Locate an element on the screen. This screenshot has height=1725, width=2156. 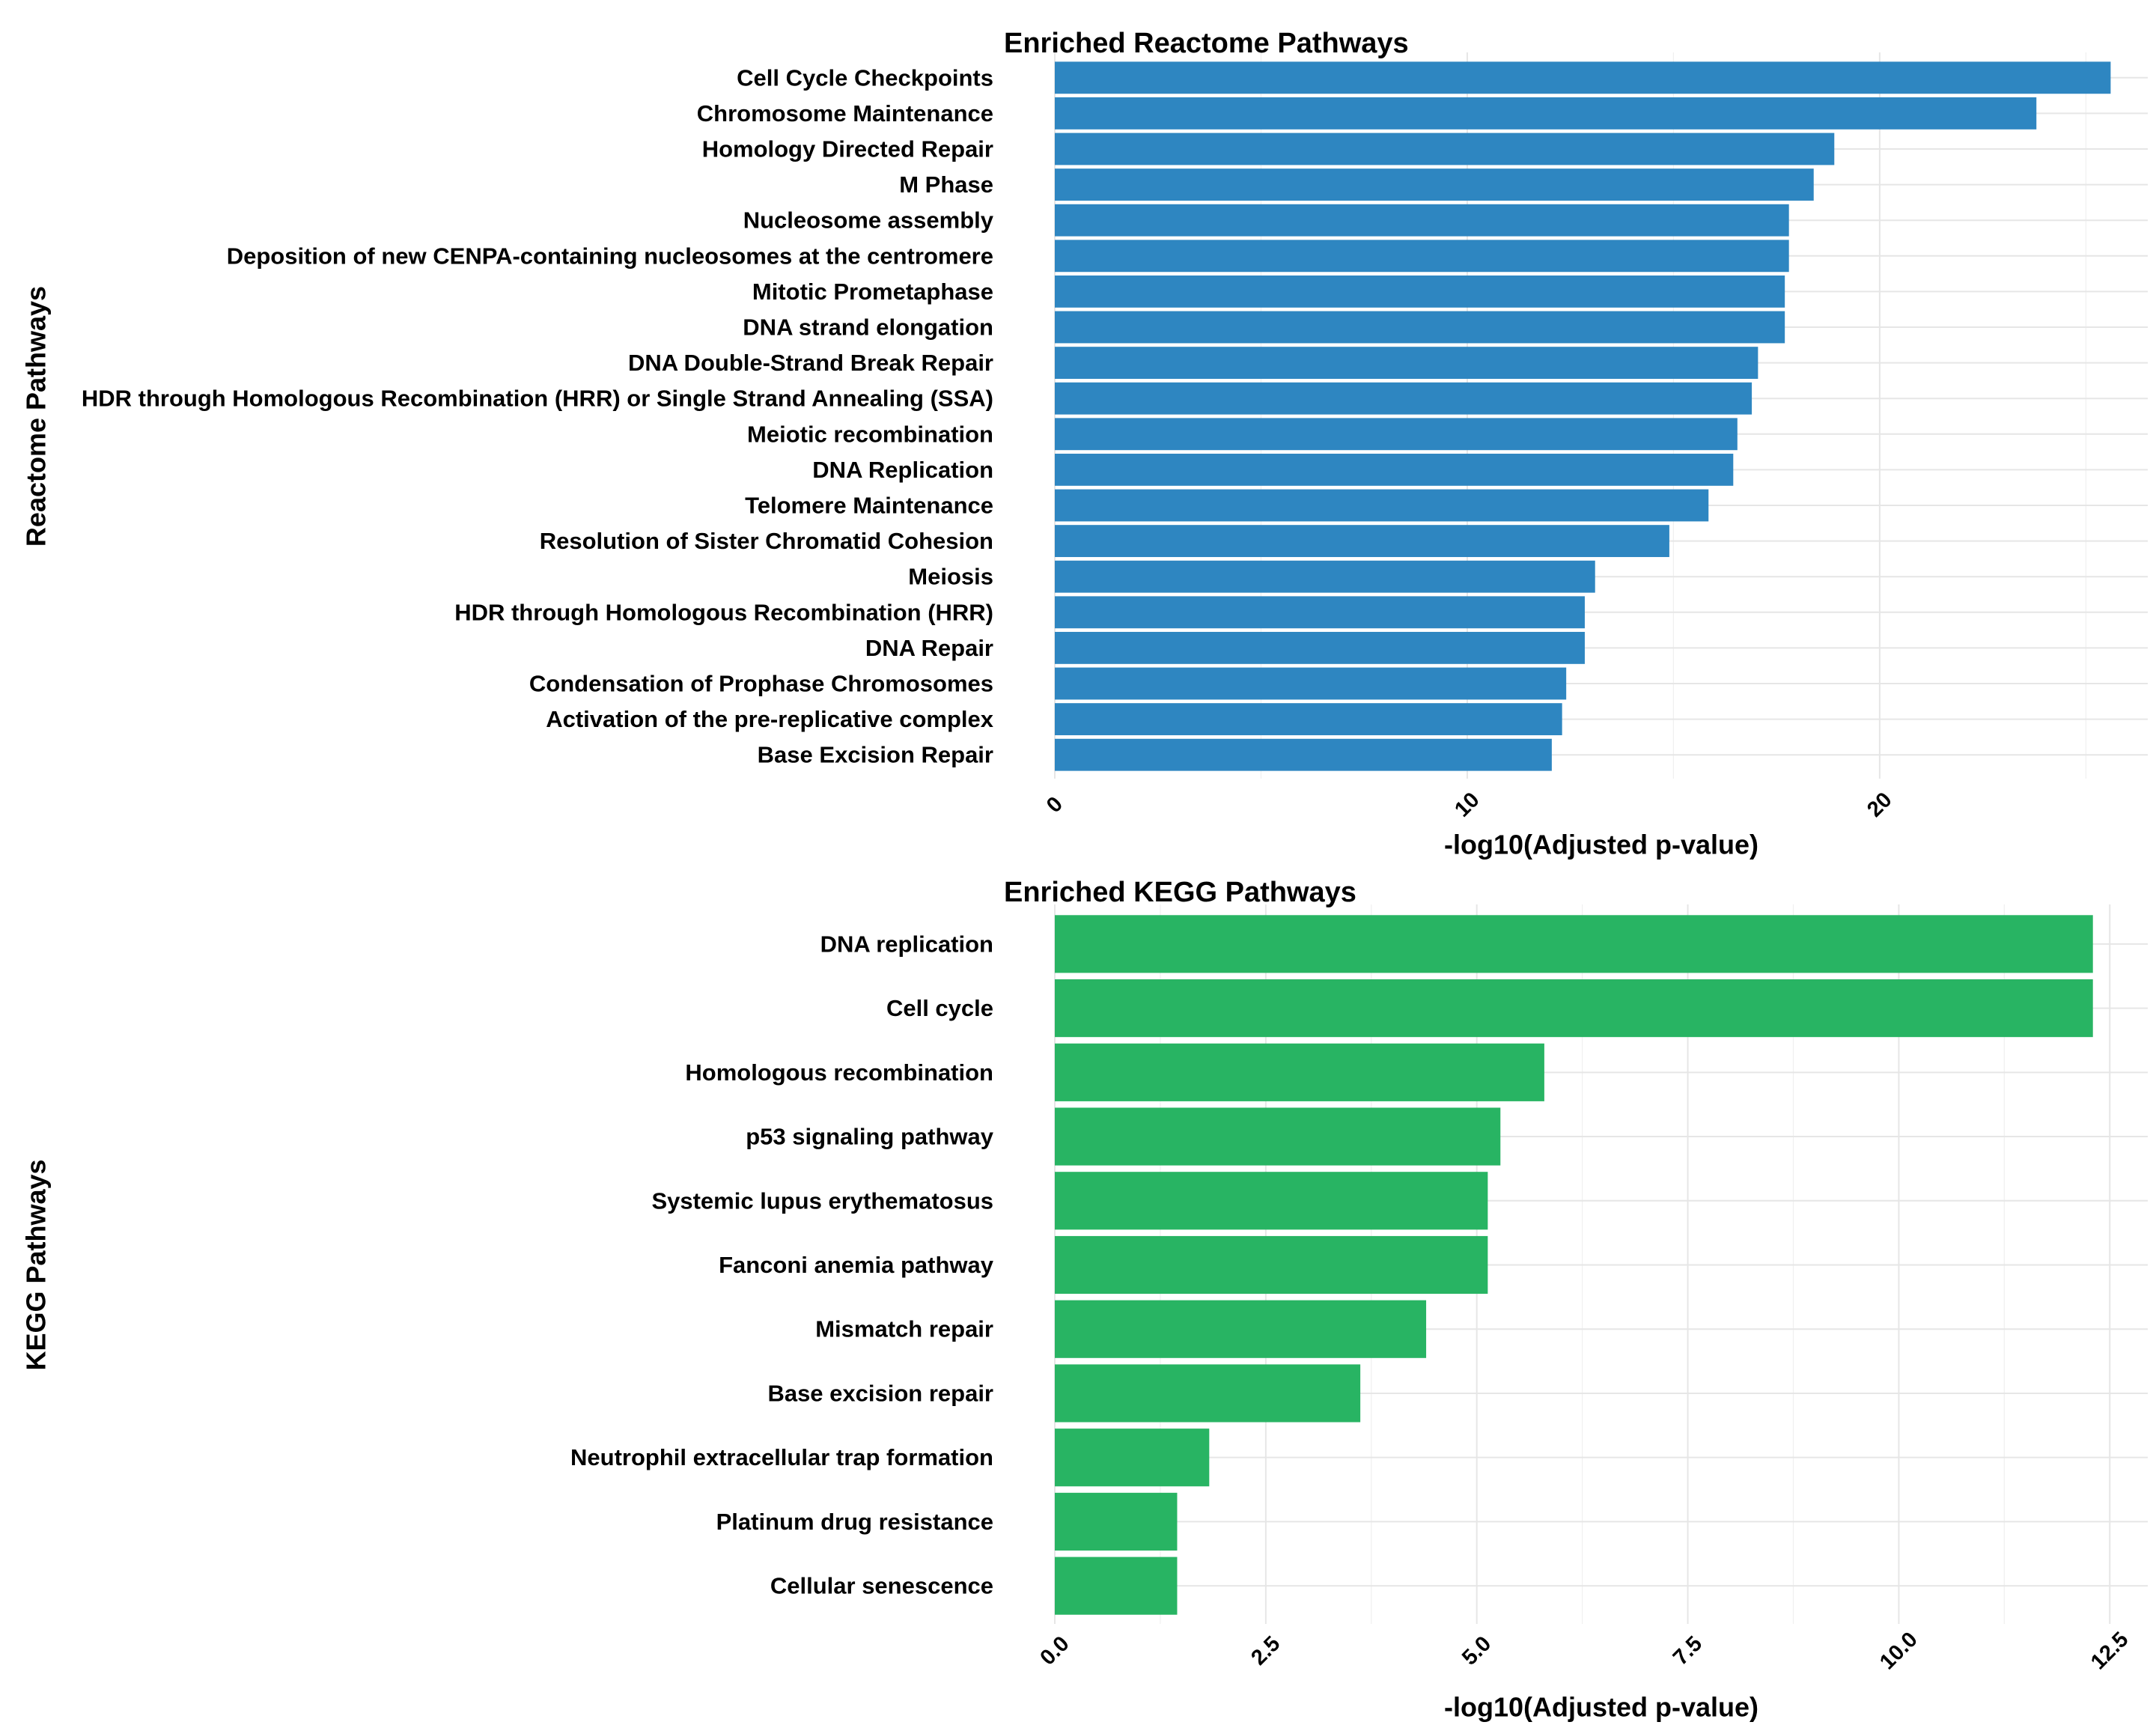
reactome-category-label: Meiosis is located at coordinates (950, 577).